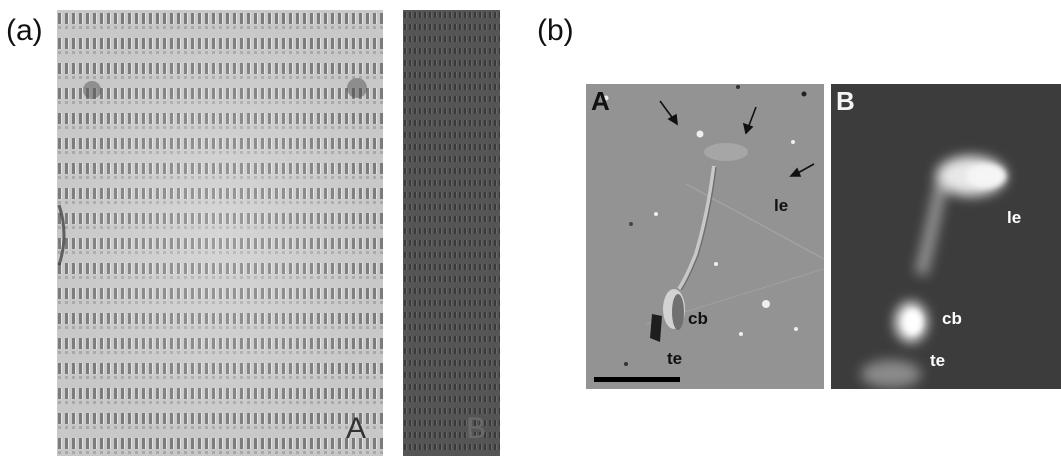 The width and height of the screenshot is (1061, 456). Describe the element at coordinates (476, 428) in the screenshot. I see `panel-a-image-b-letter: B` at that location.